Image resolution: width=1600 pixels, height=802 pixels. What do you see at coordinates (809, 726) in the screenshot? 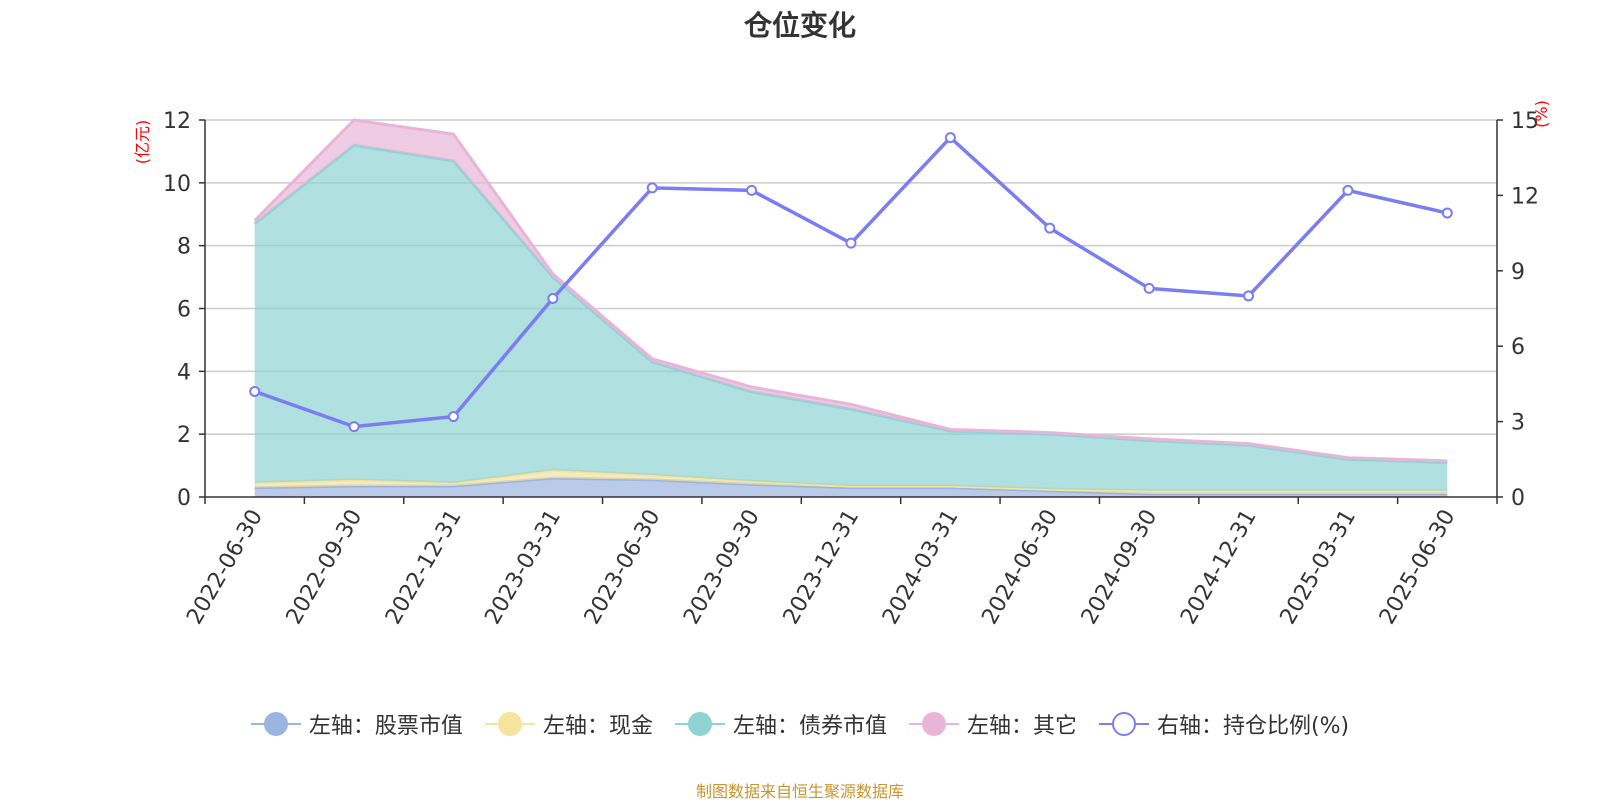
I see `legend-label: 左轴：债券市值` at bounding box center [809, 726].